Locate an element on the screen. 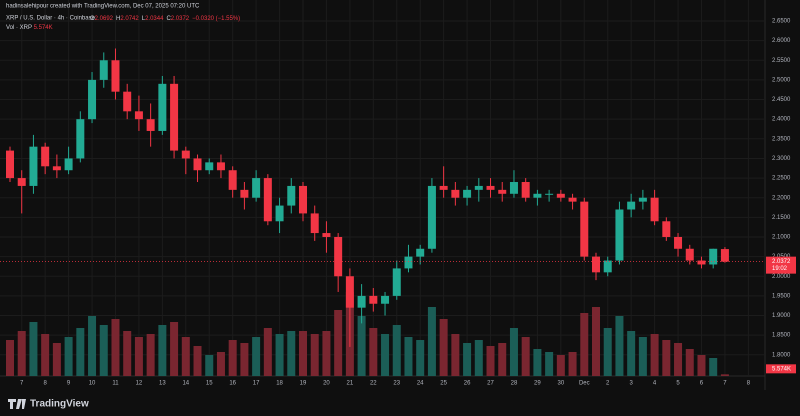 This screenshot has height=416, width=800. footer is located at coordinates (400, 403).